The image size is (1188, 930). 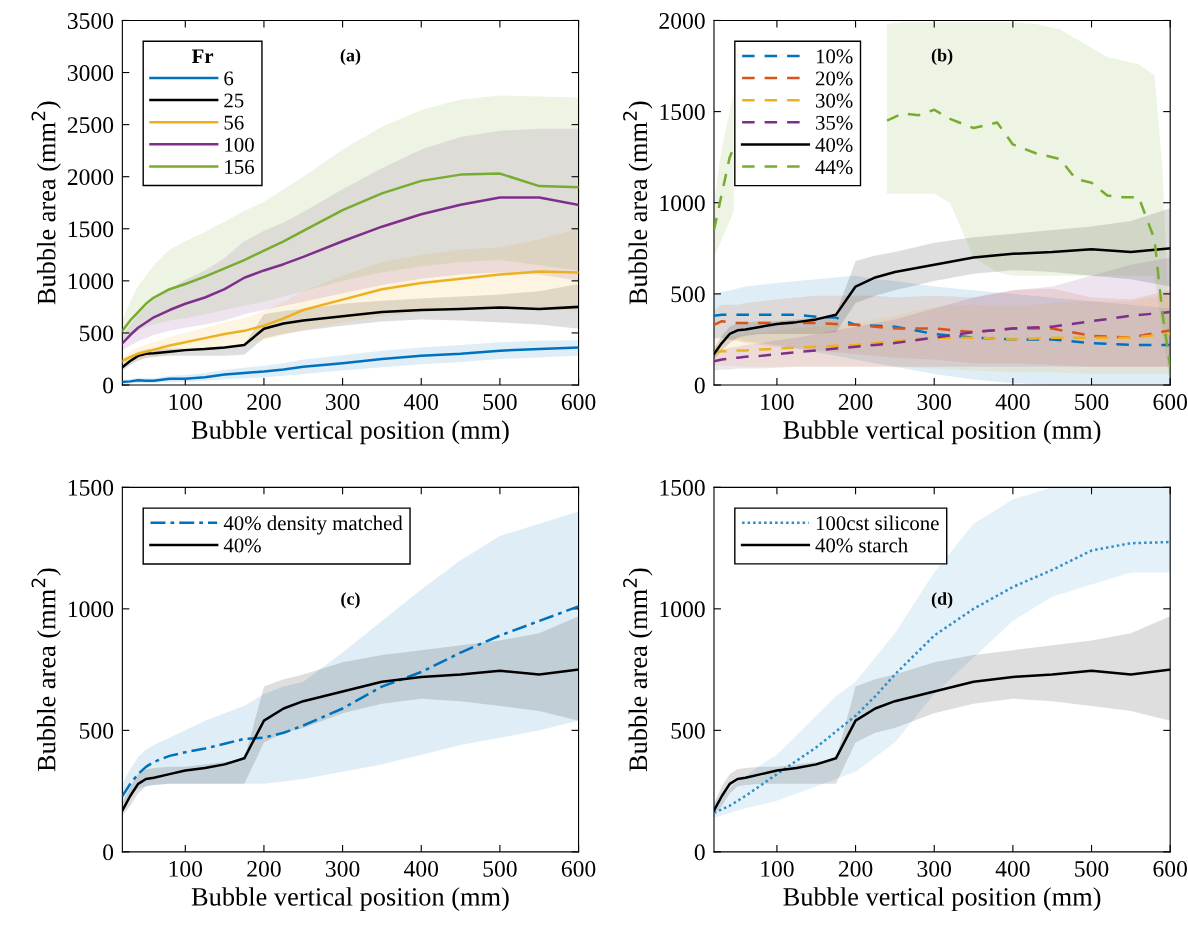 What do you see at coordinates (90, 20) in the screenshot?
I see `y-tick-label: 3500` at bounding box center [90, 20].